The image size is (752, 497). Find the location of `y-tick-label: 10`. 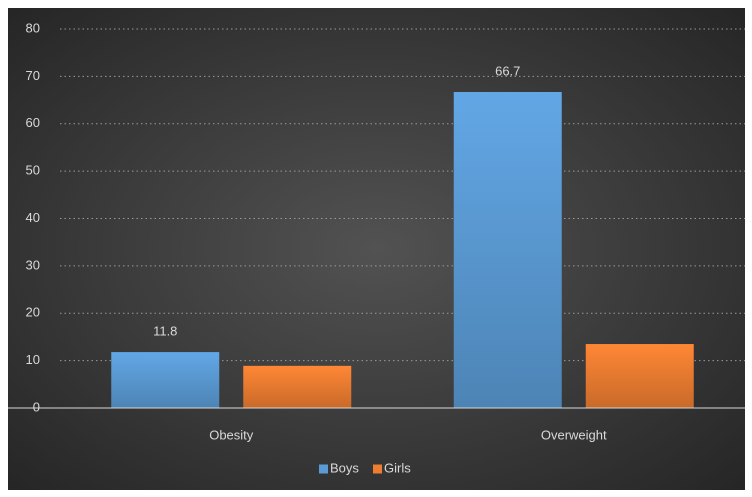

y-tick-label: 10 is located at coordinates (33, 359).